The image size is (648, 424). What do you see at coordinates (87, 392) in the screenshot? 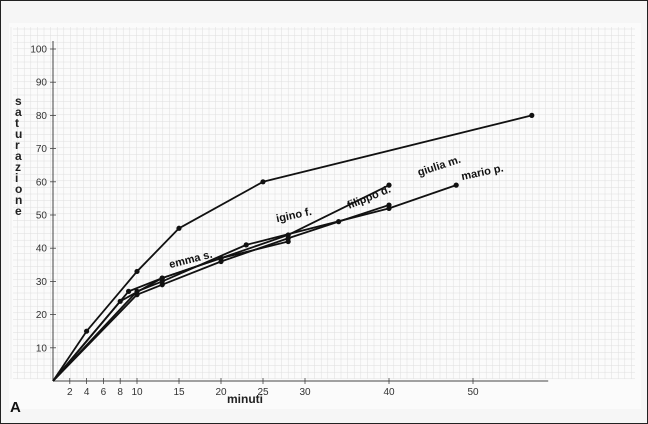
I see `x-tick-label: 4` at bounding box center [87, 392].